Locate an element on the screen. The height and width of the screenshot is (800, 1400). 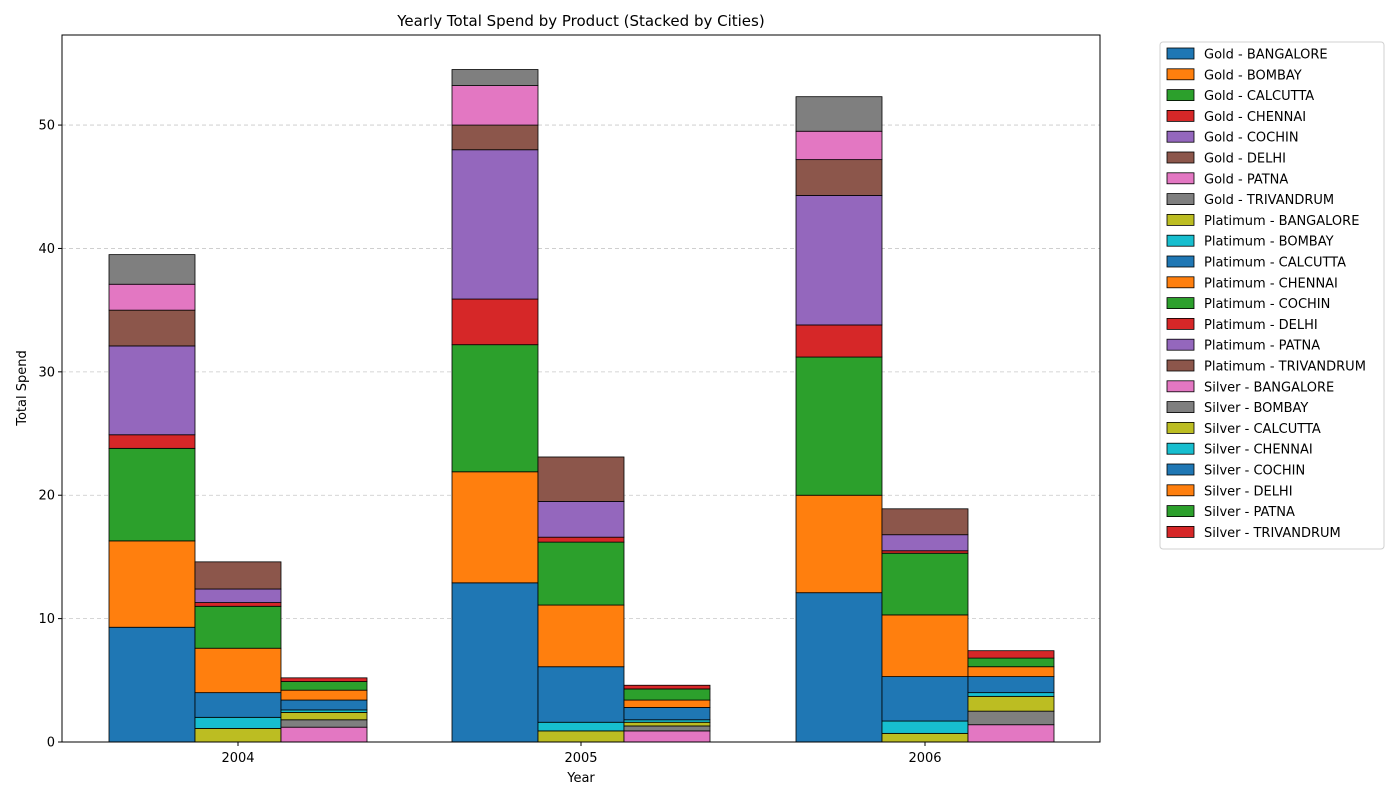
bar-segment-platimum-chennai-2006 is located at coordinates (925, 646).